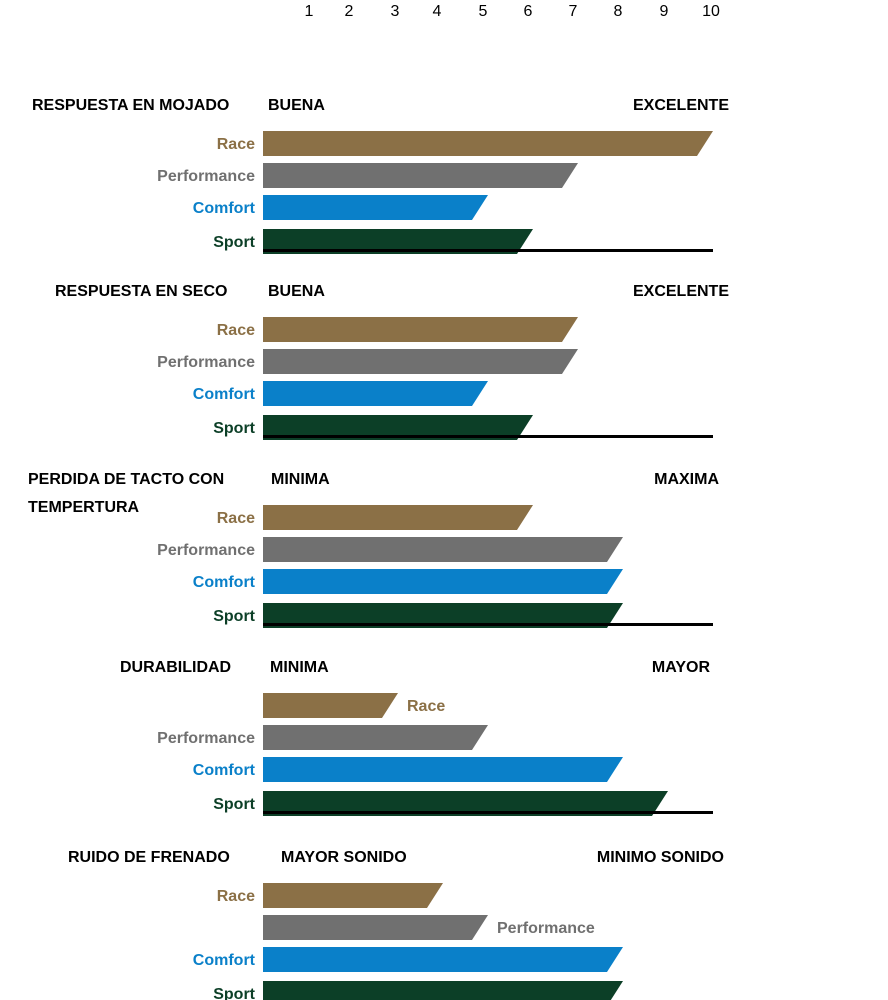 The height and width of the screenshot is (1000, 888). What do you see at coordinates (395, 11) in the screenshot?
I see `x-tick-label: 3` at bounding box center [395, 11].